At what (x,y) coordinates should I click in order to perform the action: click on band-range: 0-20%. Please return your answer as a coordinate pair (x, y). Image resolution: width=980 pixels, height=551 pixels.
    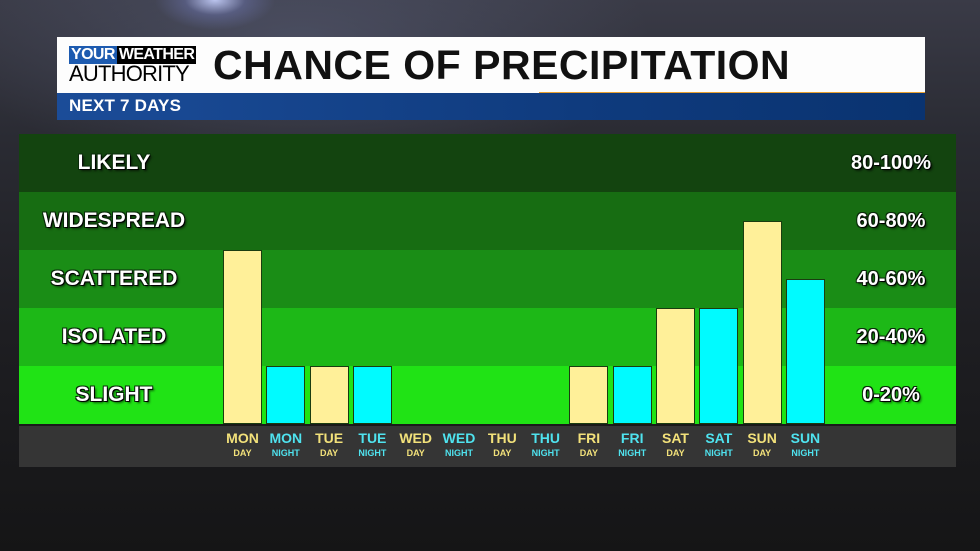
    Looking at the image, I should click on (891, 395).